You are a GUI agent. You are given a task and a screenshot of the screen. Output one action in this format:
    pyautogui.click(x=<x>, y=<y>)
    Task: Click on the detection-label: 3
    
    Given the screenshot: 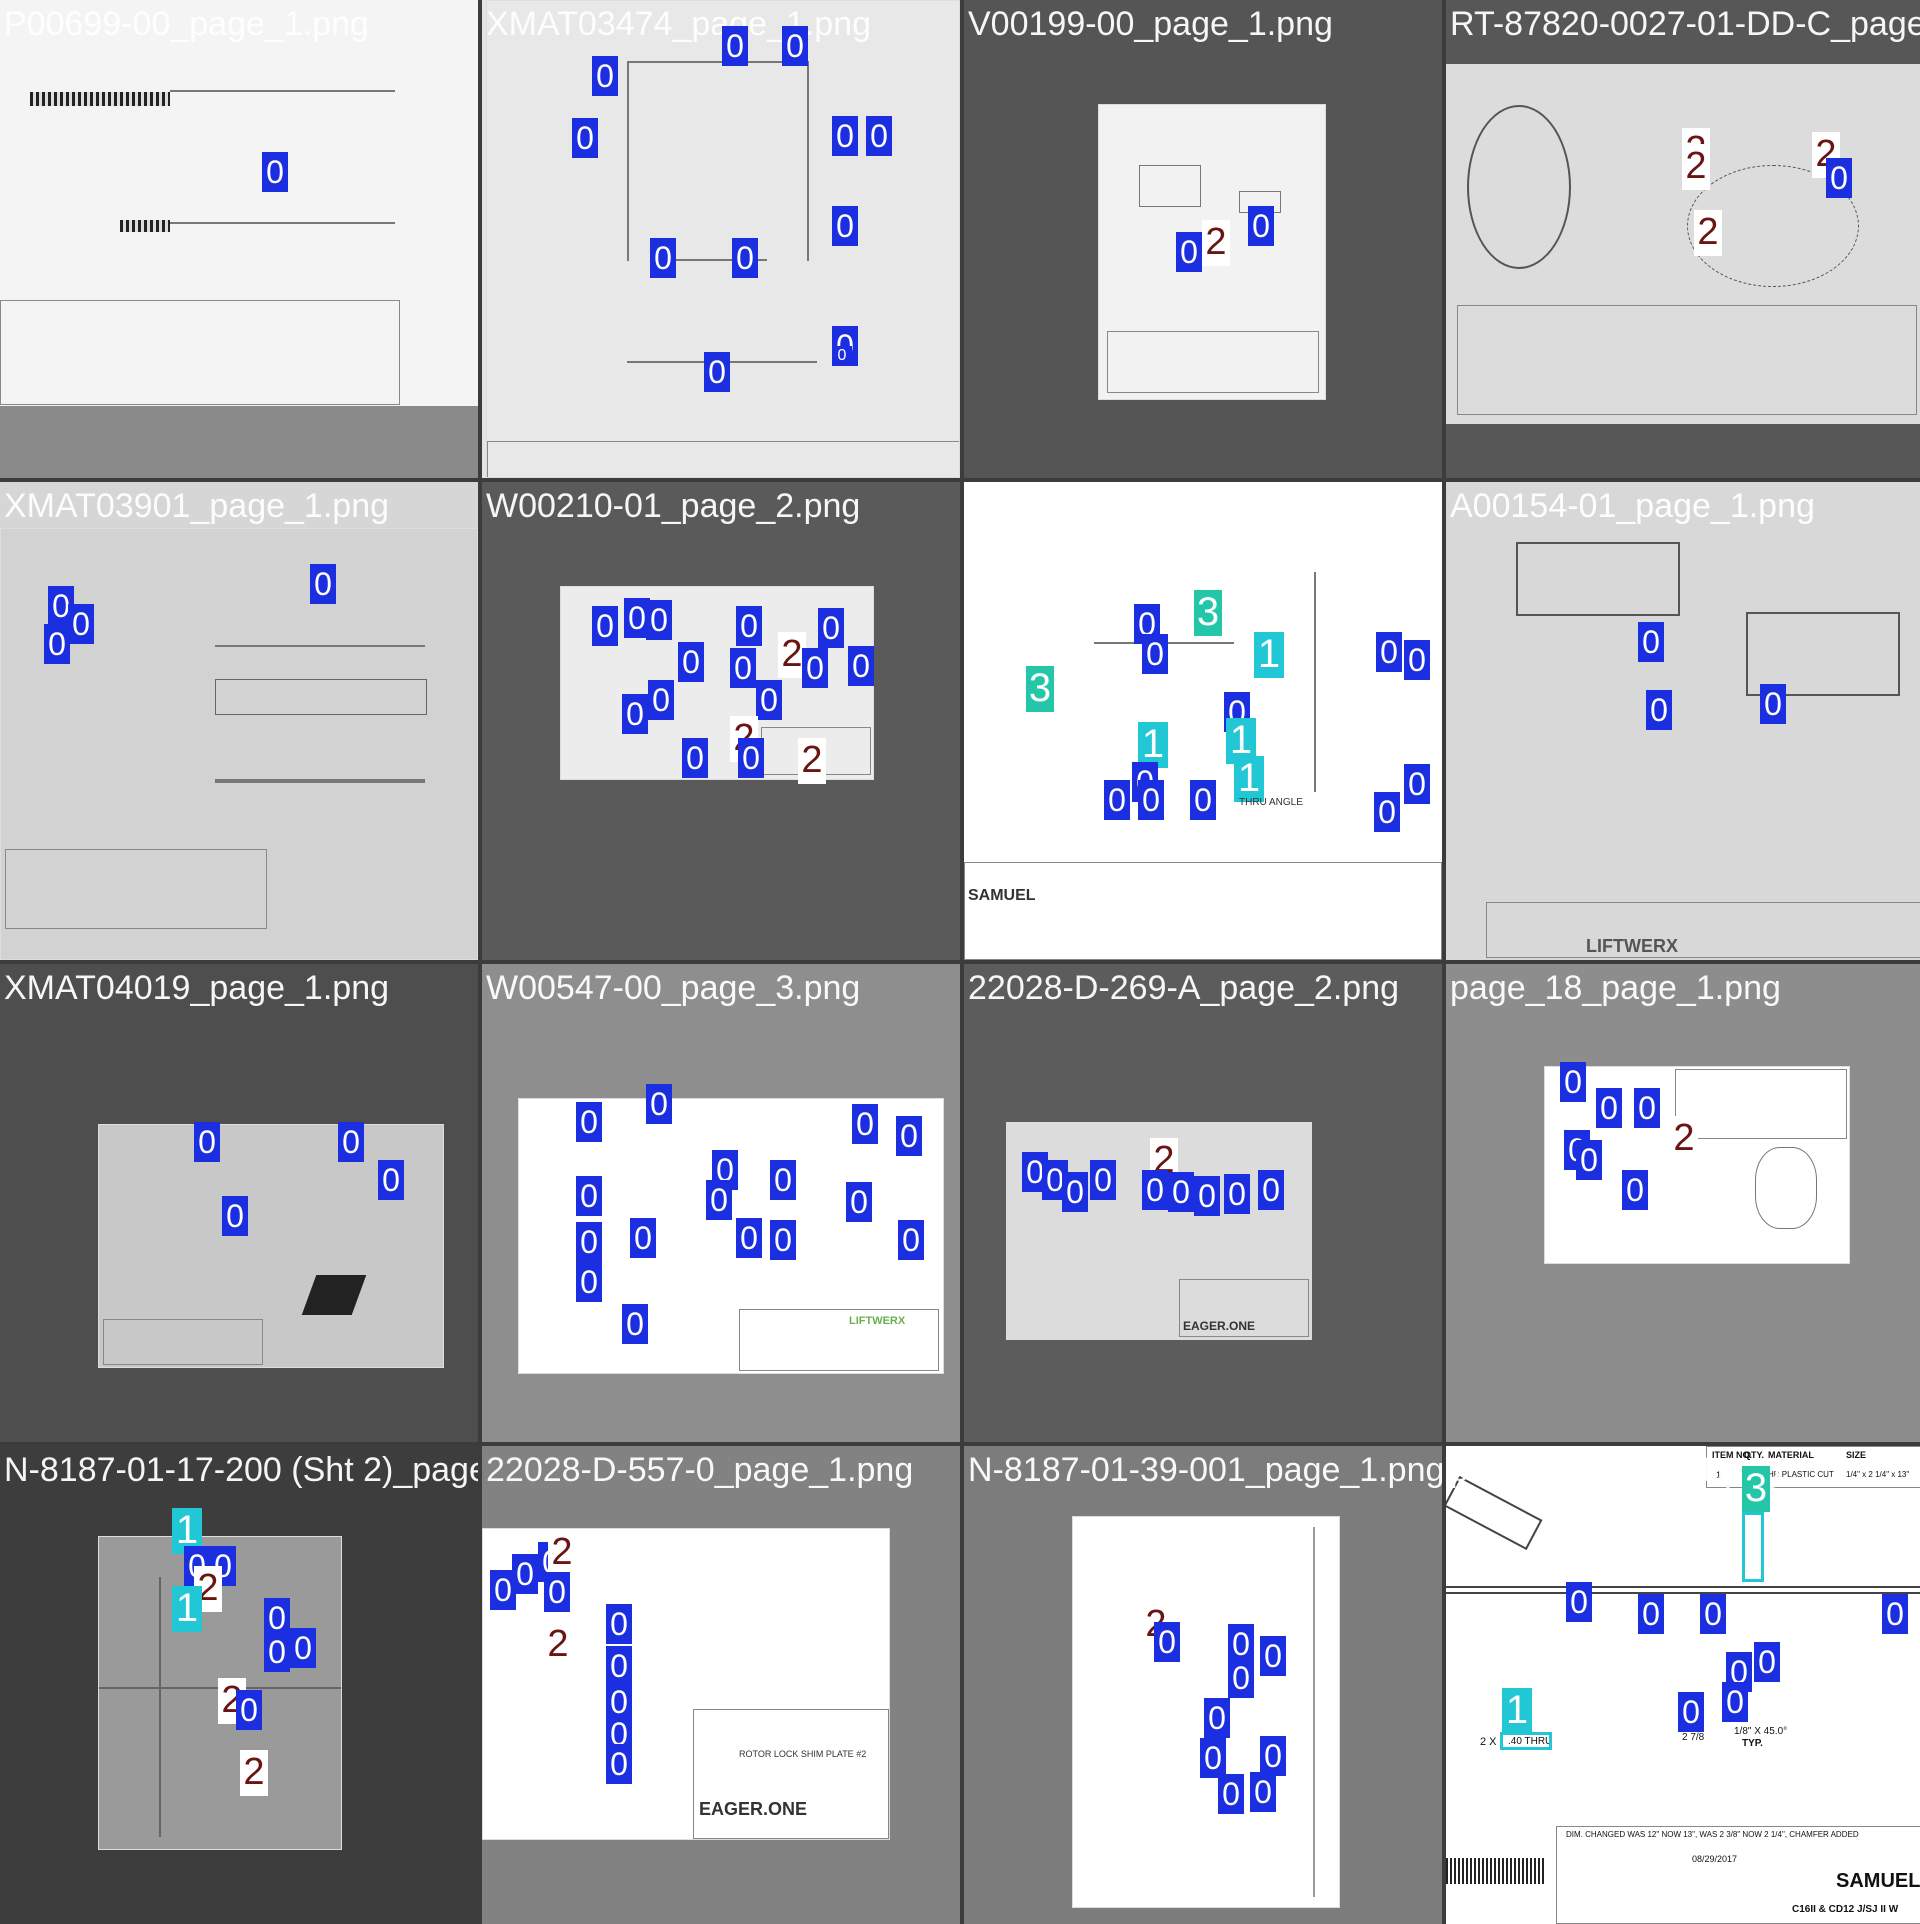 What is the action you would take?
    pyautogui.click(x=1208, y=613)
    